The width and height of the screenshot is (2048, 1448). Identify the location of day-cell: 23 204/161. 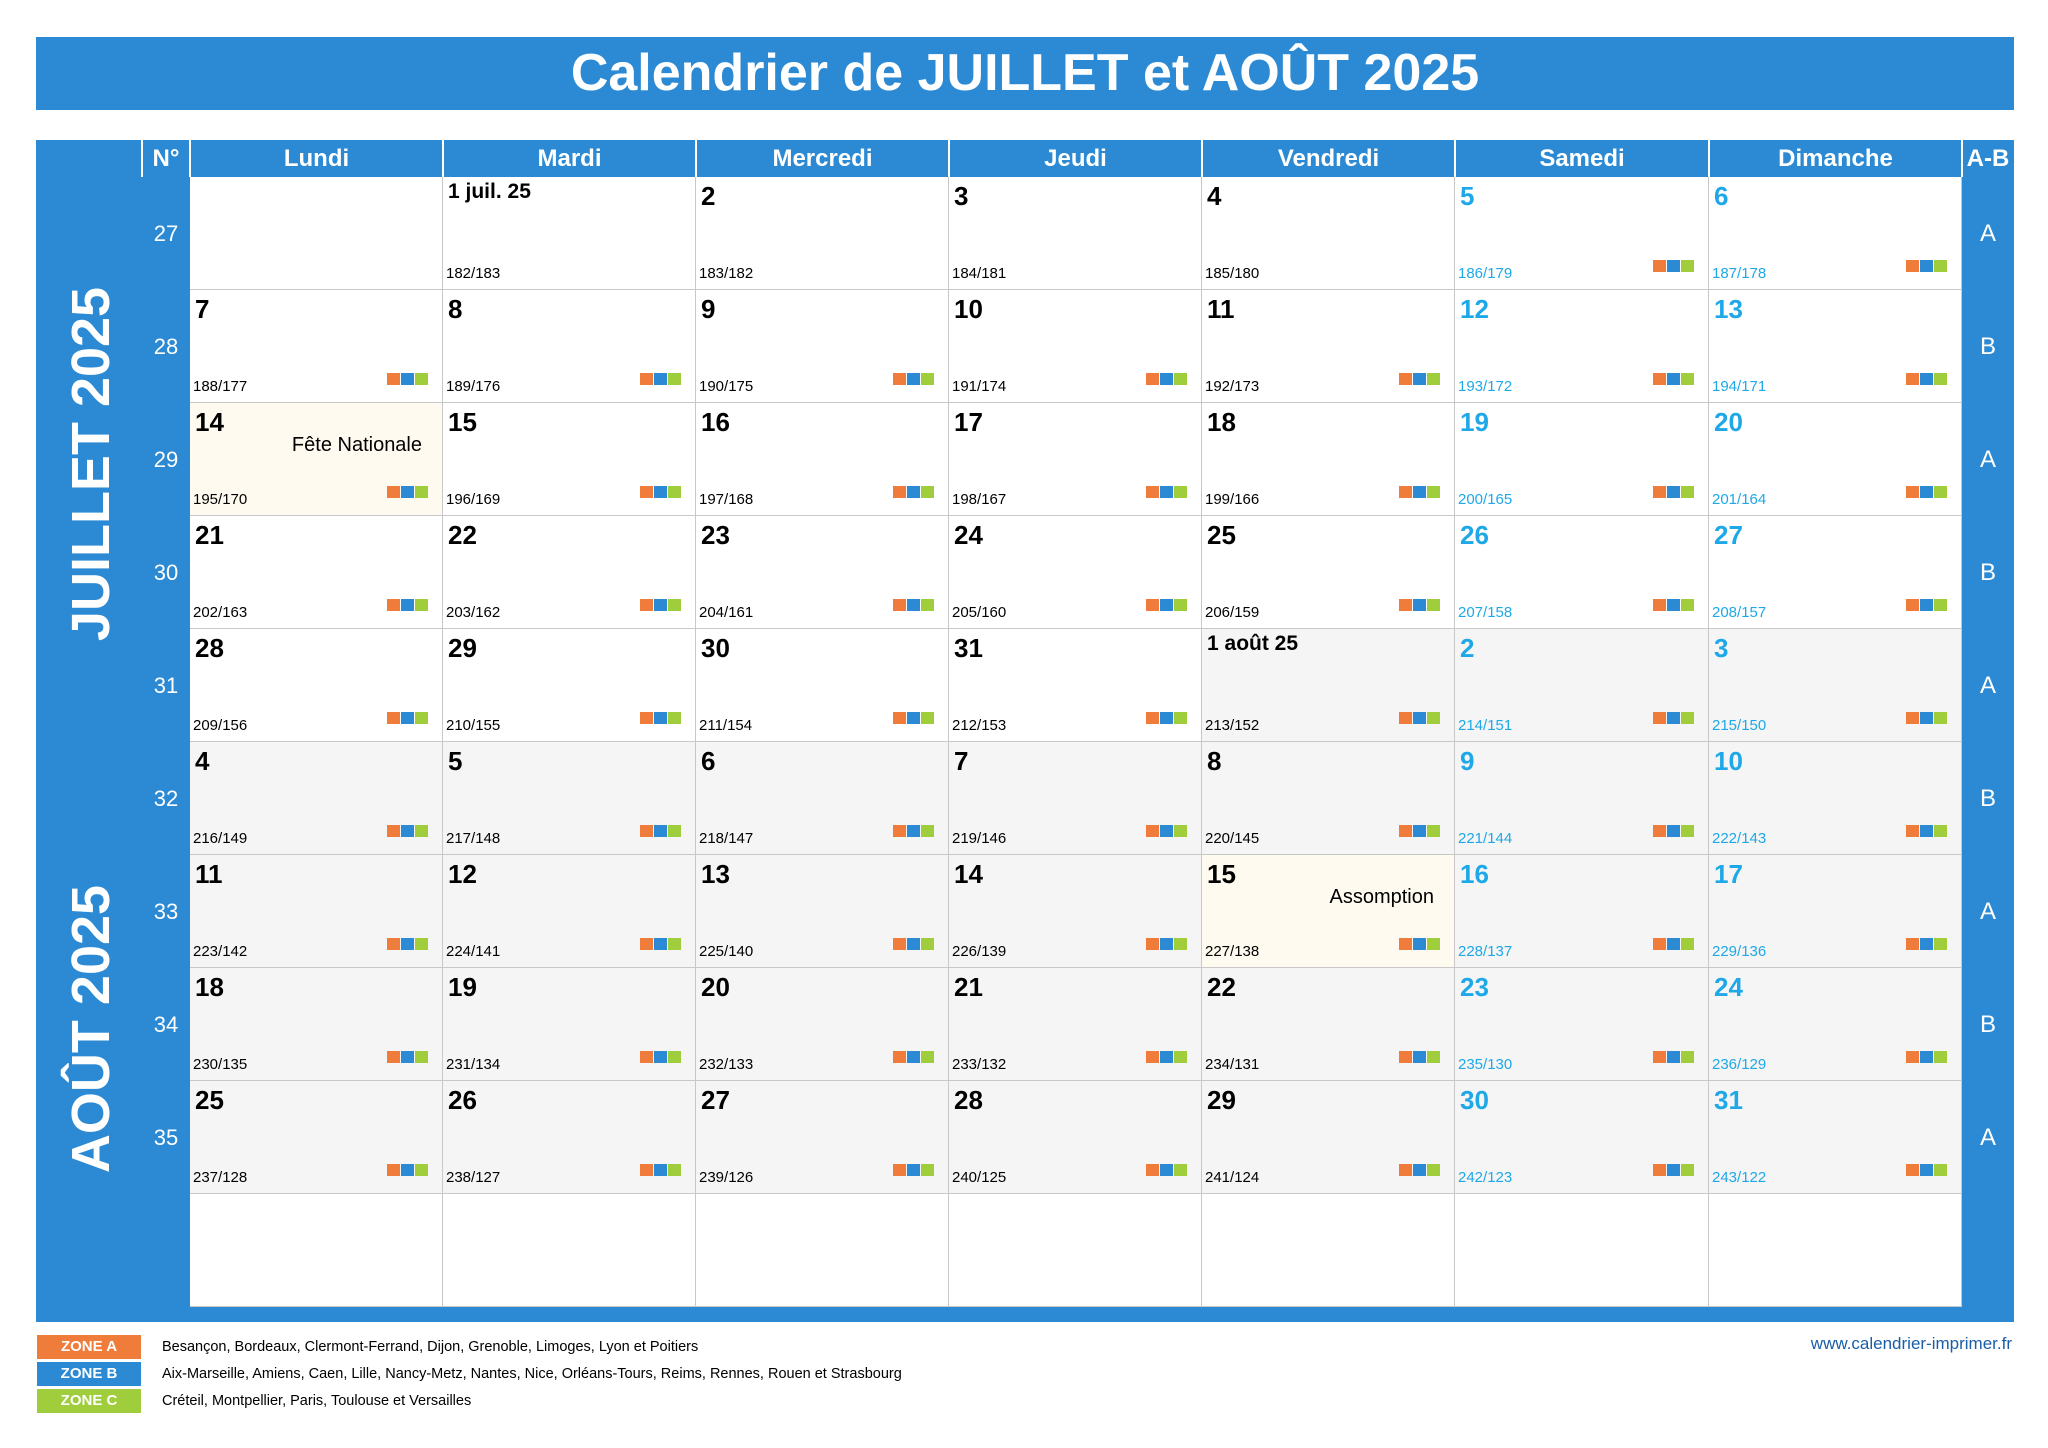
(822, 572).